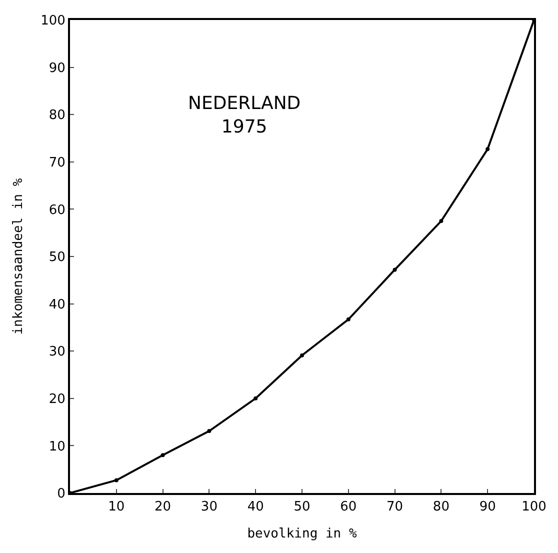  I want to click on y-tick-label: 20, so click(57, 399).